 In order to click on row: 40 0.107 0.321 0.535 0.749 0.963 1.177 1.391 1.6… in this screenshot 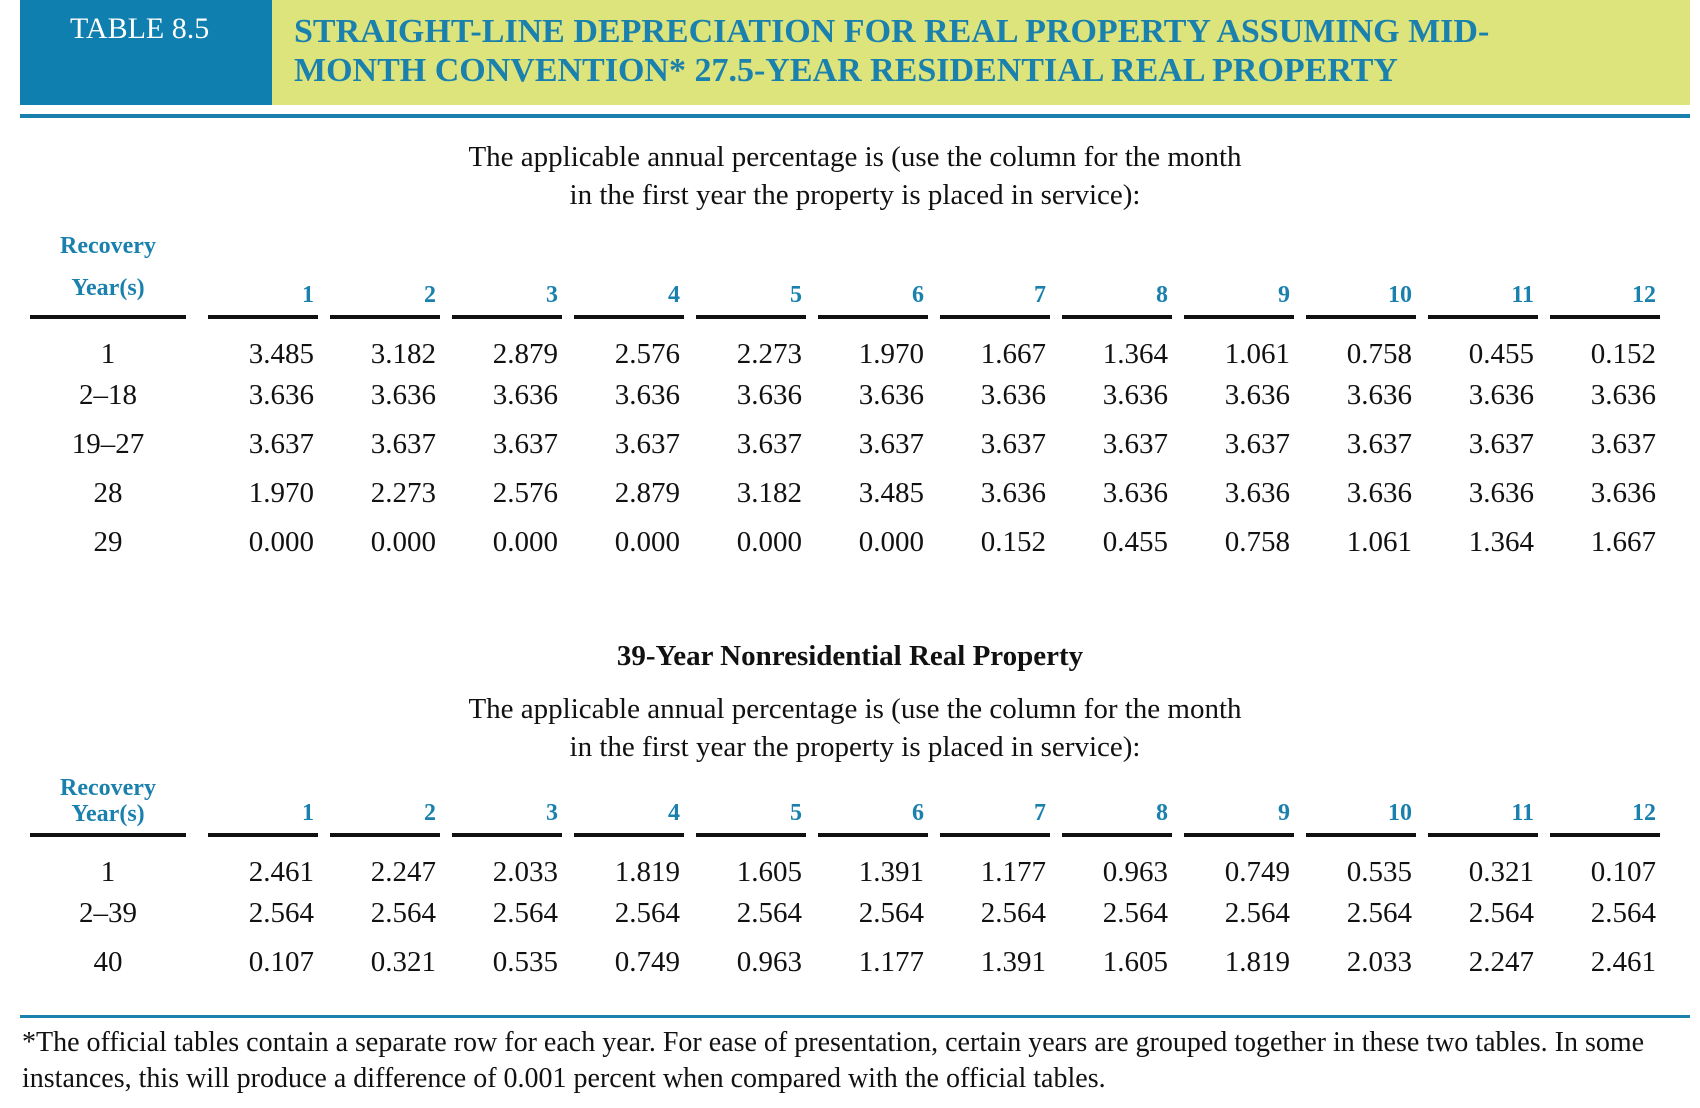, I will do `click(848, 962)`.